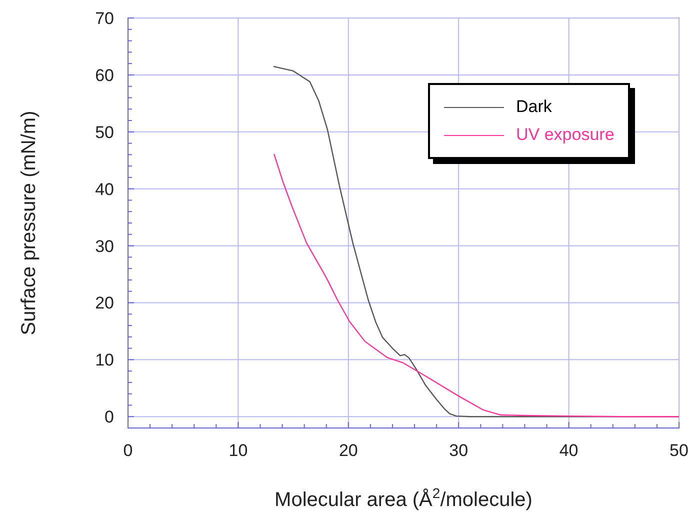 This screenshot has height=515, width=691. What do you see at coordinates (458, 450) in the screenshot?
I see `x-tick-label: 30` at bounding box center [458, 450].